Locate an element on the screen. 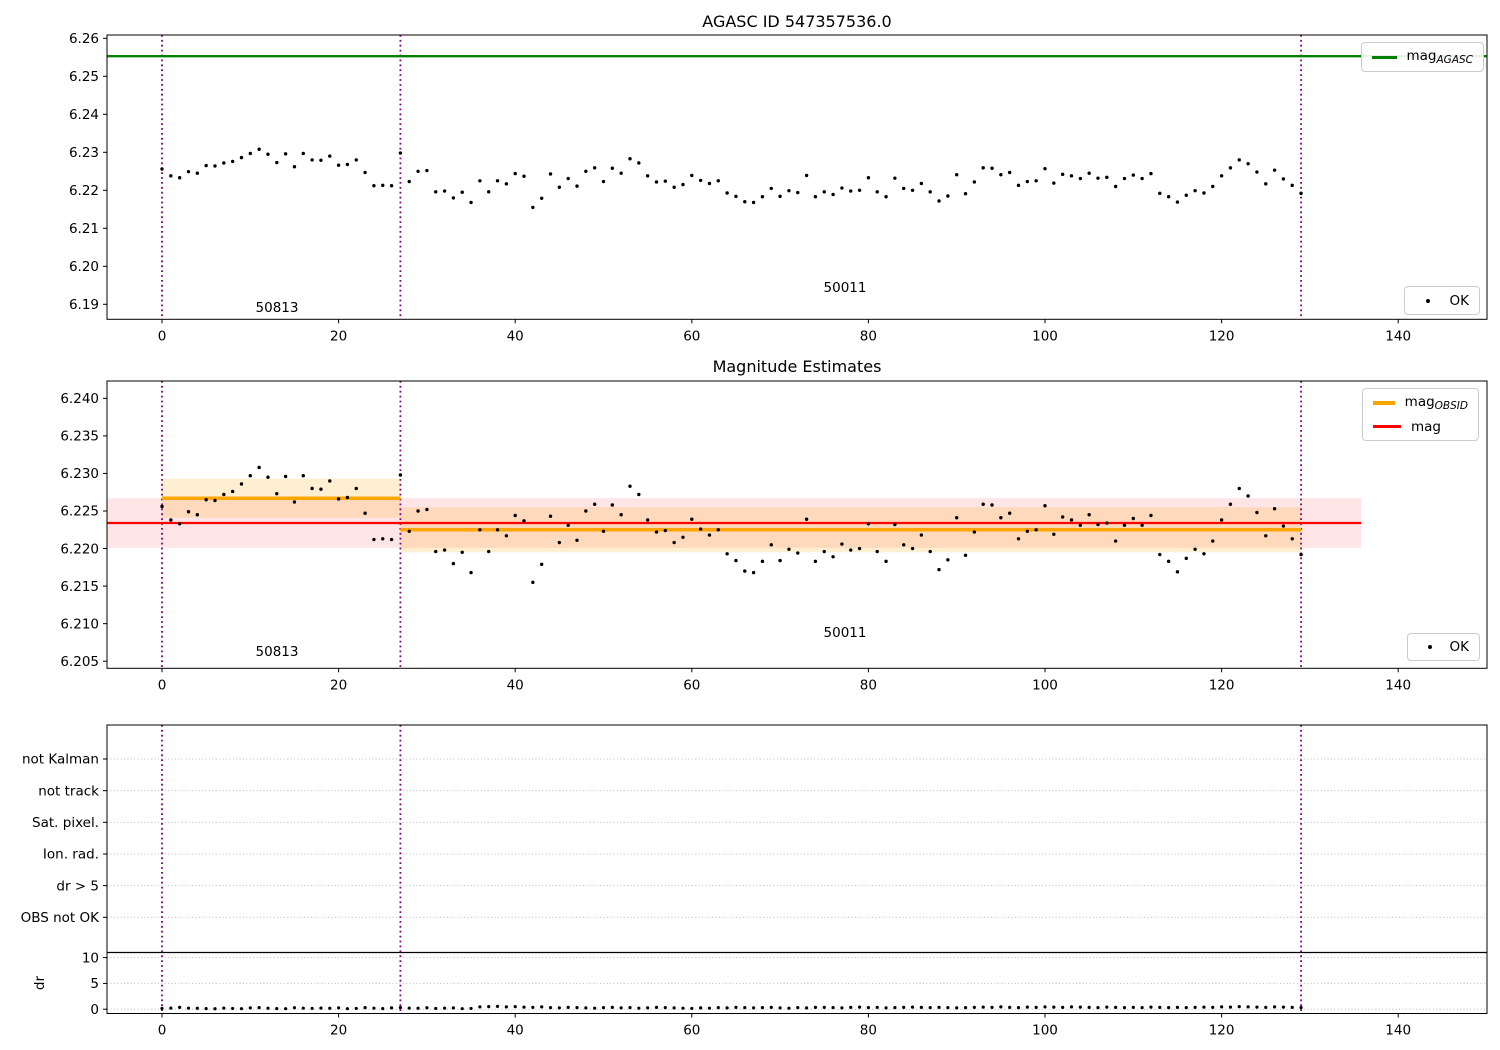 The width and height of the screenshot is (1500, 1050). middle-xtick-label: 20 is located at coordinates (338, 685).